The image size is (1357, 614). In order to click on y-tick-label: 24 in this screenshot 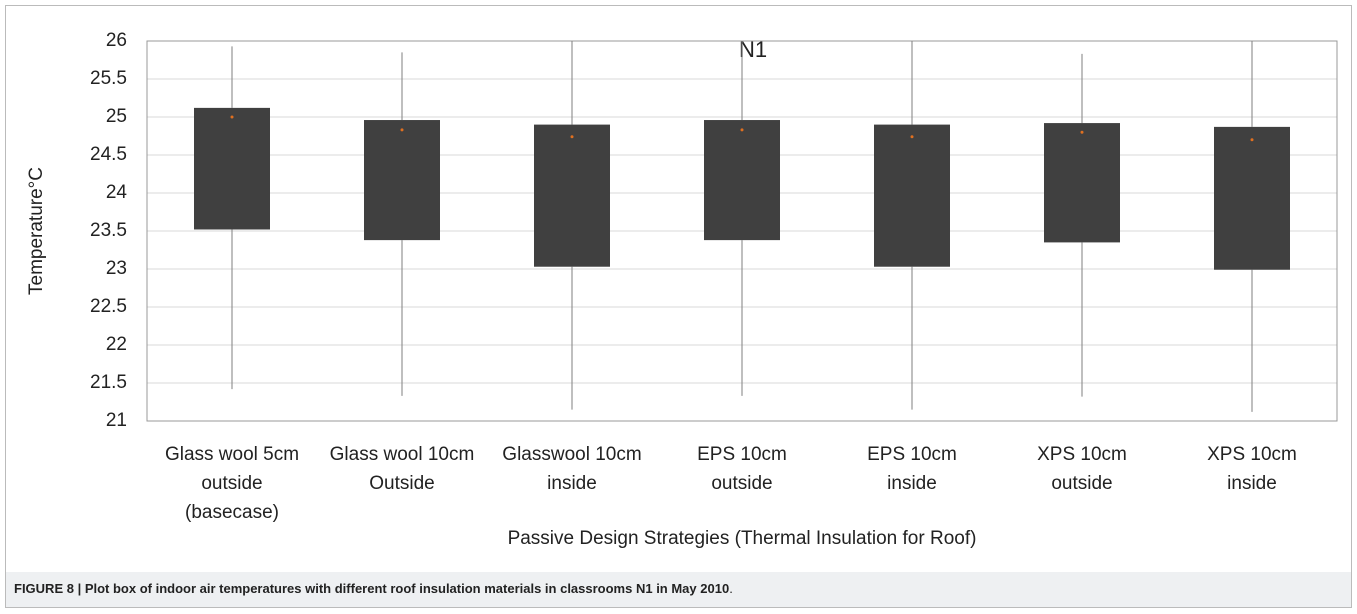, I will do `click(117, 192)`.